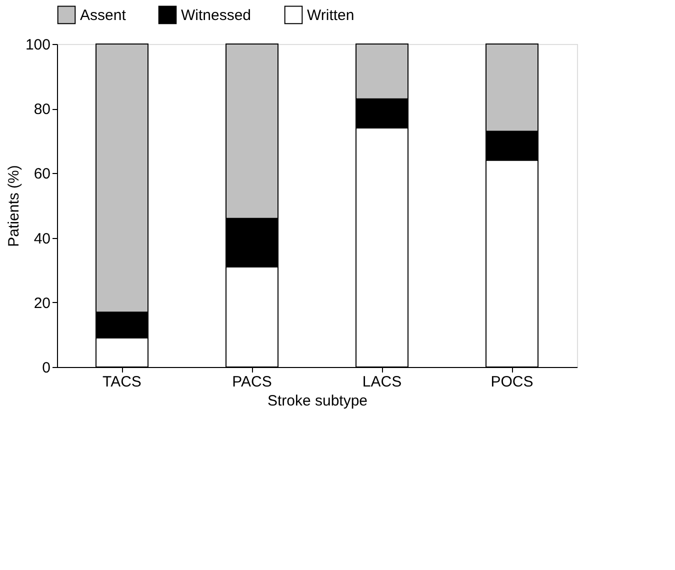  Describe the element at coordinates (42, 109) in the screenshot. I see `y-tick-label: 80` at that location.